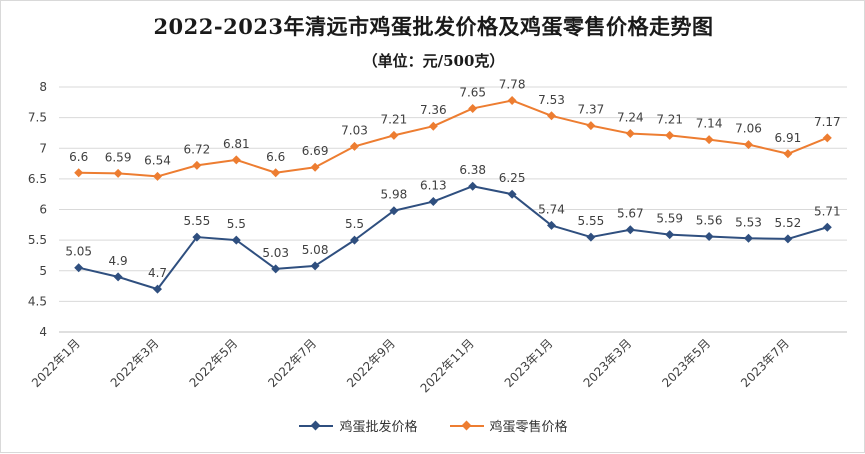  What do you see at coordinates (466, 425) in the screenshot?
I see `legend-swatch-retail` at bounding box center [466, 425].